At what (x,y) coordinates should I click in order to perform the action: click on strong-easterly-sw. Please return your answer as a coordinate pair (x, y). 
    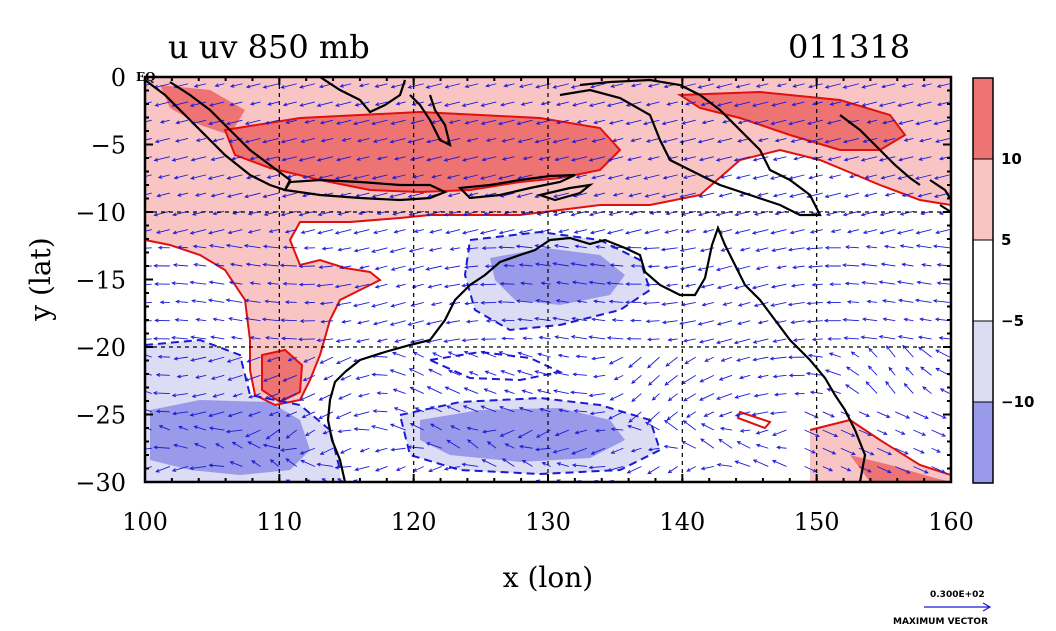
    Looking at the image, I should click on (230, 437).